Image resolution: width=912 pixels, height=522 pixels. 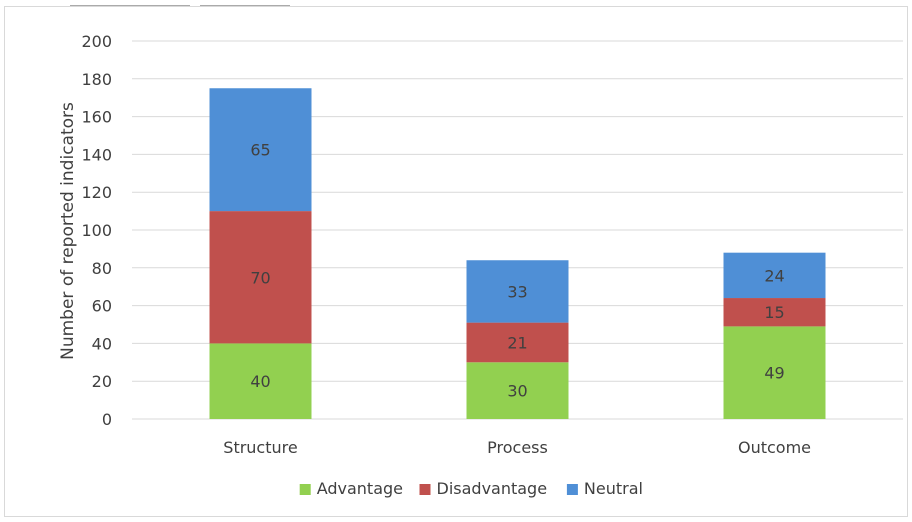 What do you see at coordinates (260, 277) in the screenshot?
I see `data-label-structure-disadvantage: 70` at bounding box center [260, 277].